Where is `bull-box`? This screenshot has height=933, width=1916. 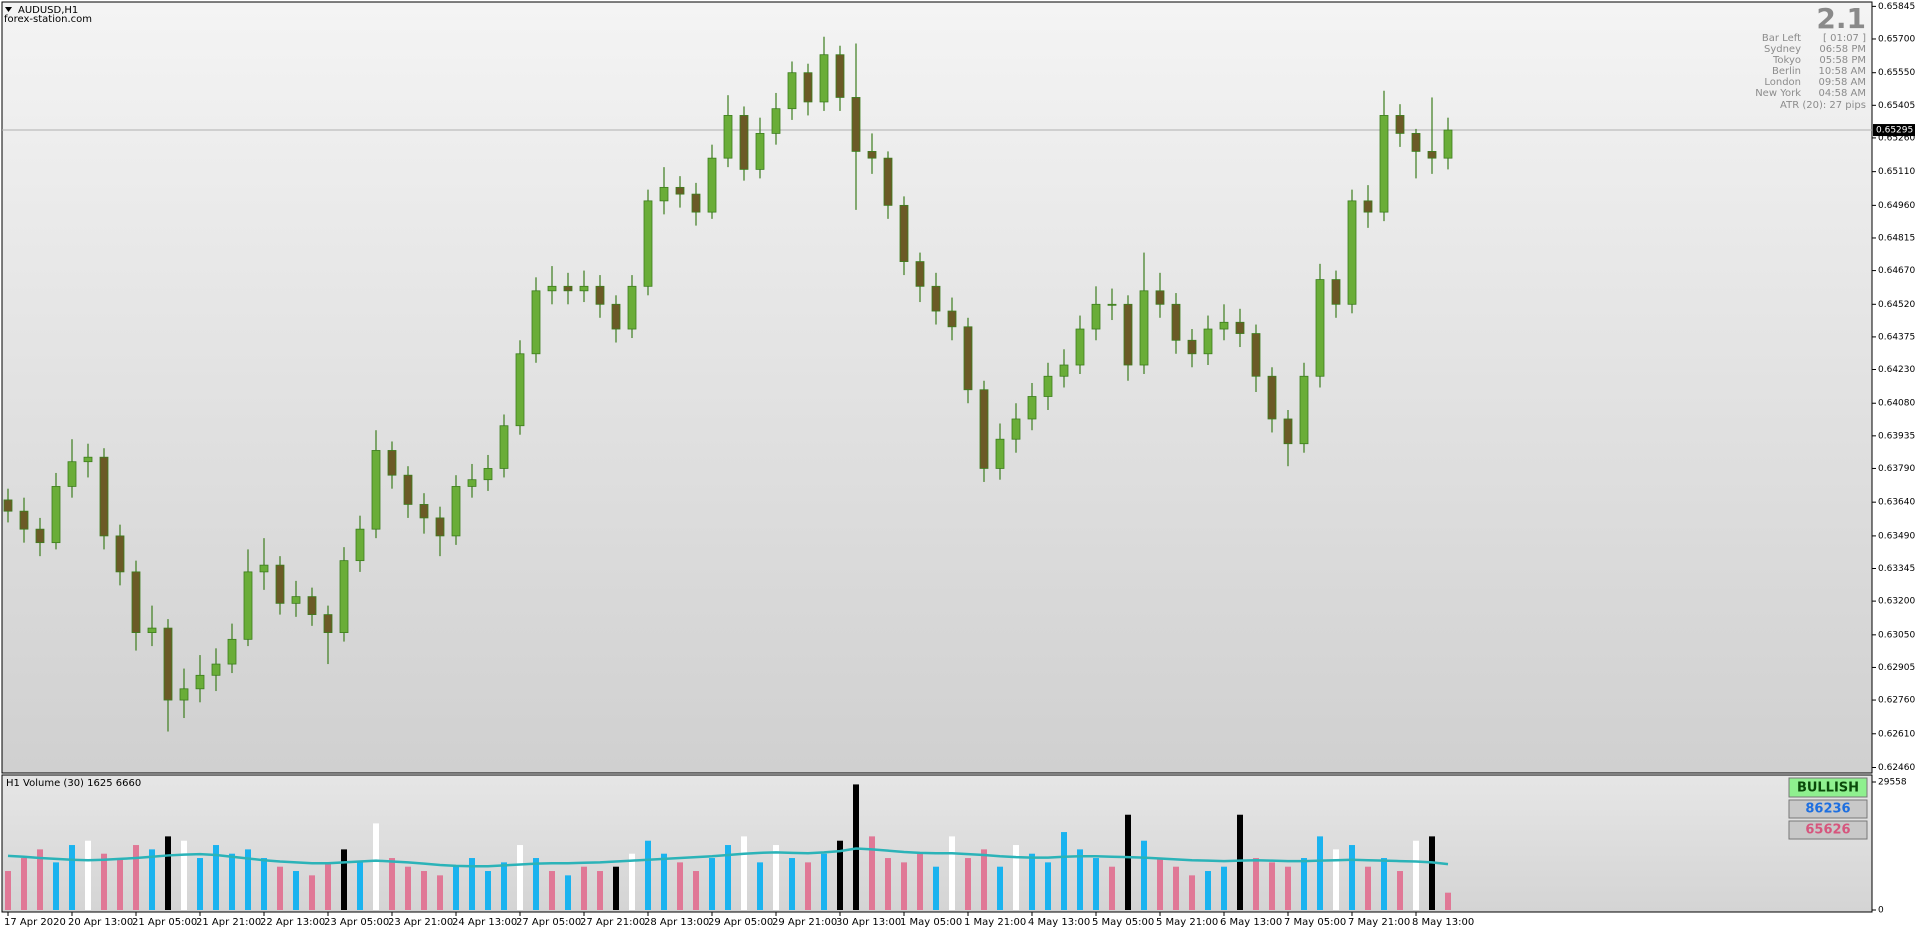
bull-box is located at coordinates (1828, 809).